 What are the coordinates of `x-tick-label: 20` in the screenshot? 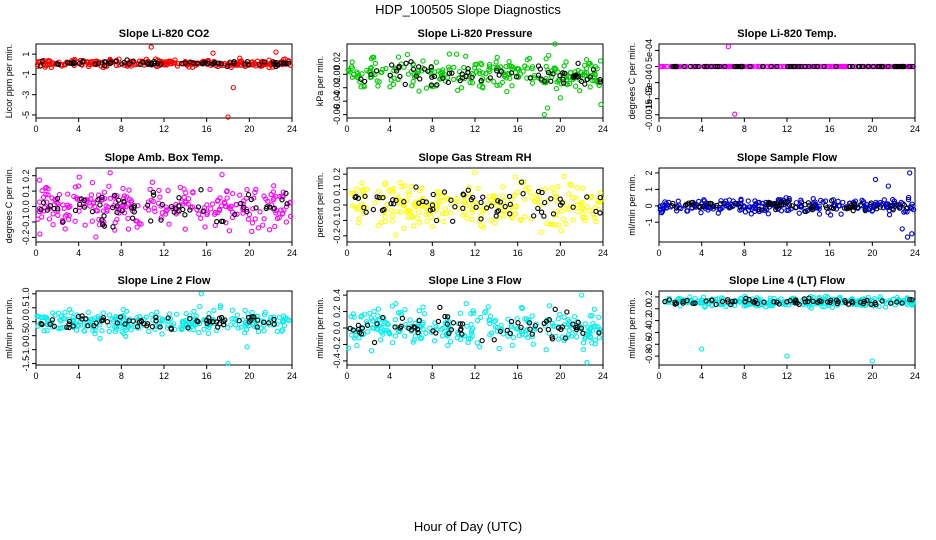 It's located at (872, 129).